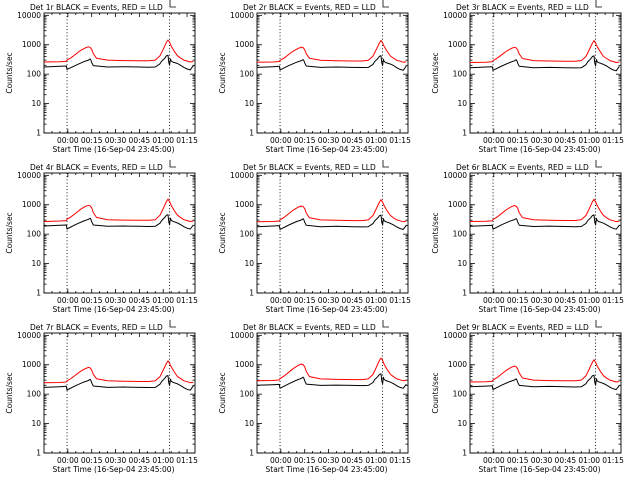  Describe the element at coordinates (96, 7) in the screenshot. I see `chart-title: Det 1r BLACK = Events, RED = LLD` at that location.